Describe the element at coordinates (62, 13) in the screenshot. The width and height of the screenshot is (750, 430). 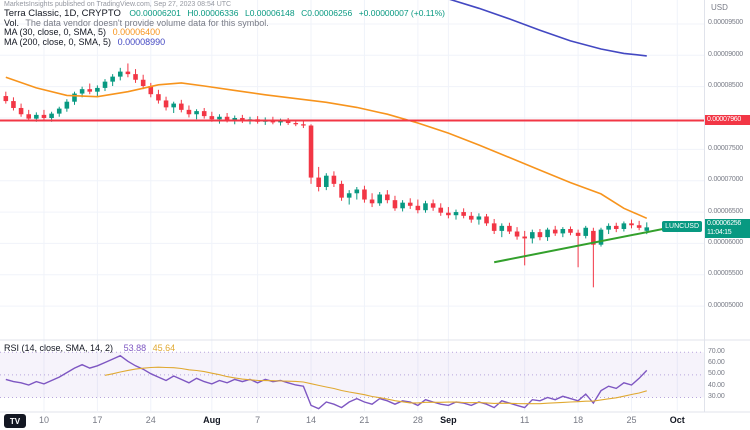
I see `symbol-title: Terra Classic, 1D, CRYPTO` at that location.